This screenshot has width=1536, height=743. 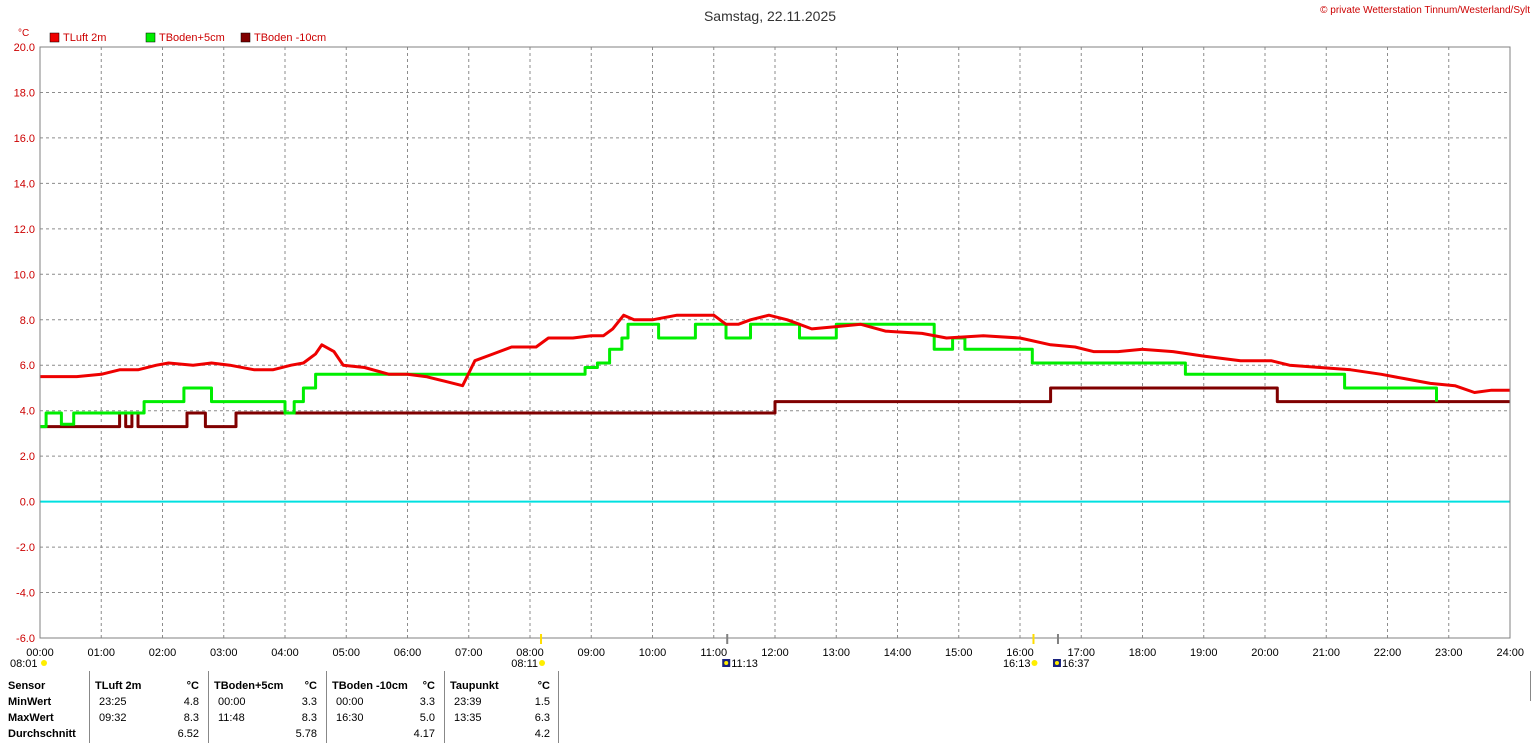 What do you see at coordinates (898, 653) in the screenshot?
I see `x-tick-label: 14:00` at bounding box center [898, 653].